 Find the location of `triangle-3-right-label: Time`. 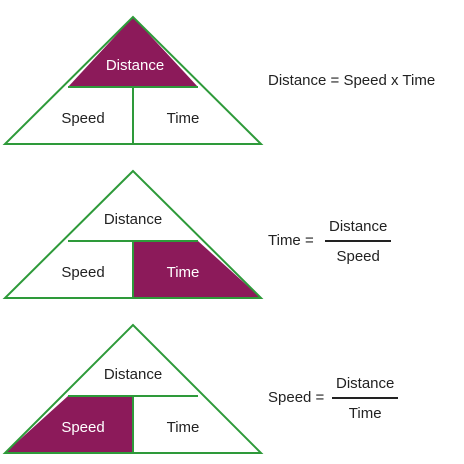

triangle-3-right-label: Time is located at coordinates (183, 427).